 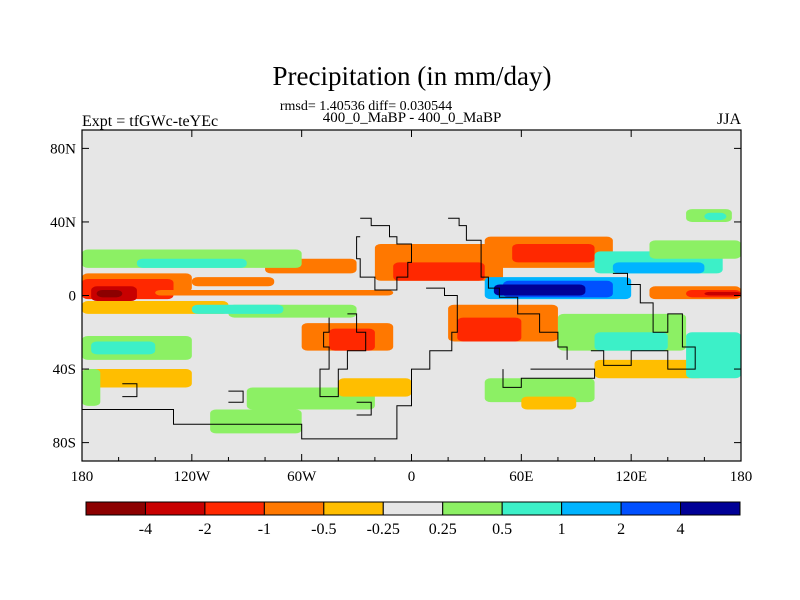 I want to click on colorbar: -4 -2 -1 -0.5 -0.25 0.25 0.5 1 2 4, so click(x=413, y=519).